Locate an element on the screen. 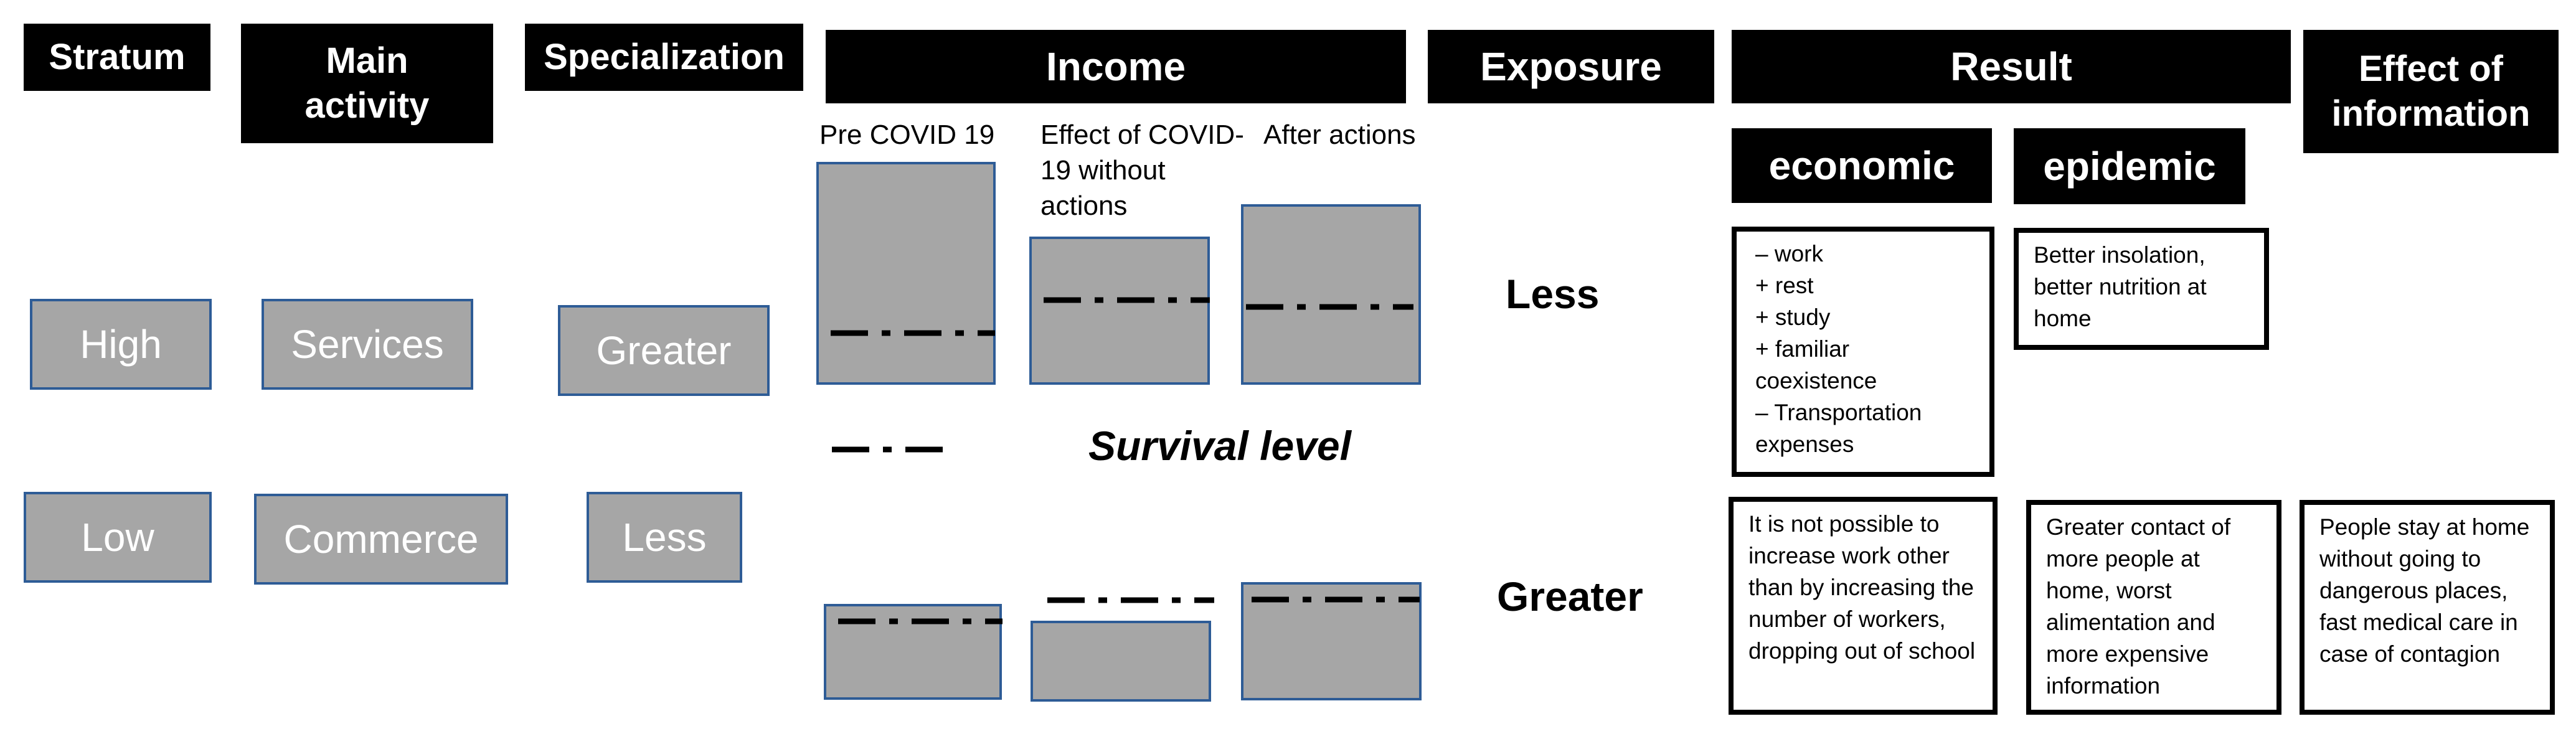 This screenshot has height=739, width=2576. income-bar-low-pre is located at coordinates (913, 652).